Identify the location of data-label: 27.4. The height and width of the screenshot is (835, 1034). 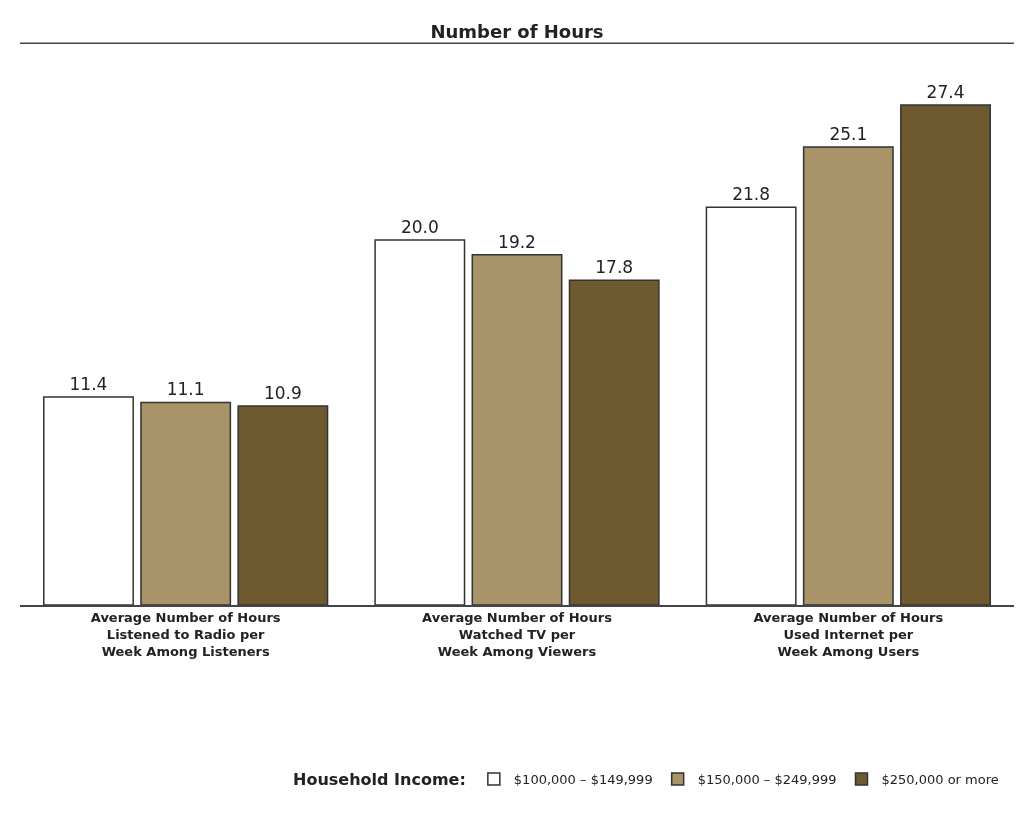
(945, 92).